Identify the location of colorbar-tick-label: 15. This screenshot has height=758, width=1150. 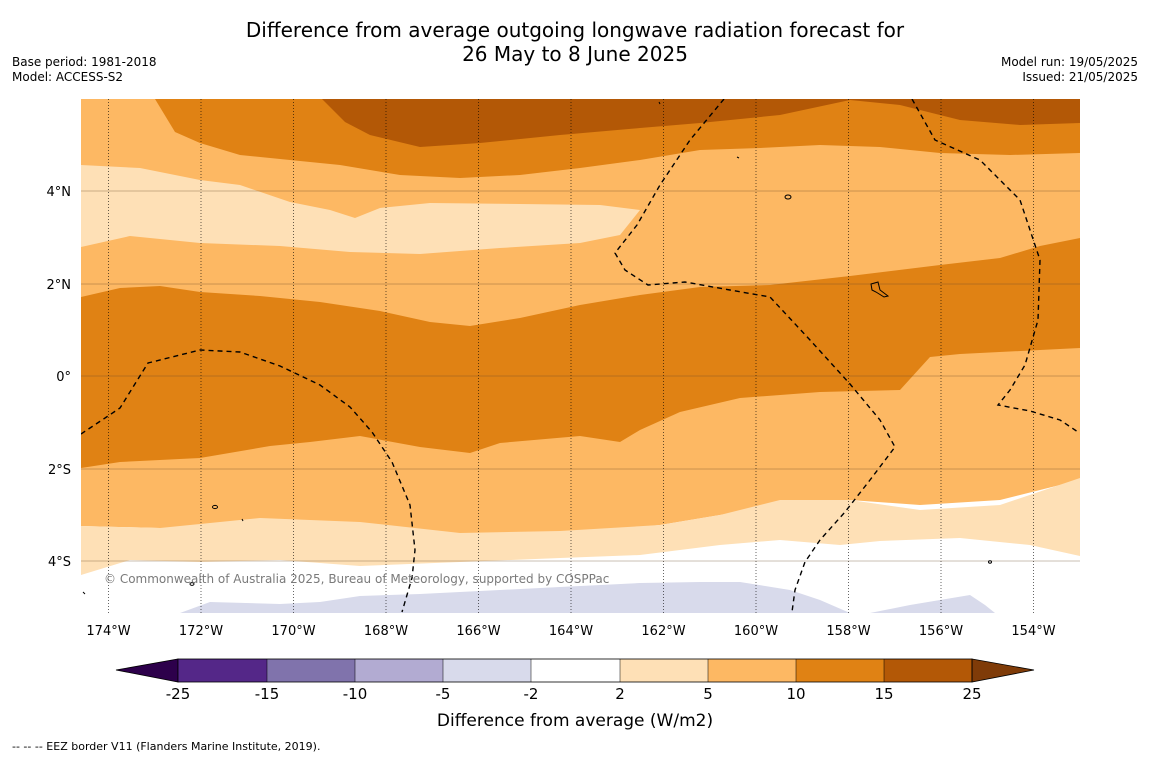
(883, 694).